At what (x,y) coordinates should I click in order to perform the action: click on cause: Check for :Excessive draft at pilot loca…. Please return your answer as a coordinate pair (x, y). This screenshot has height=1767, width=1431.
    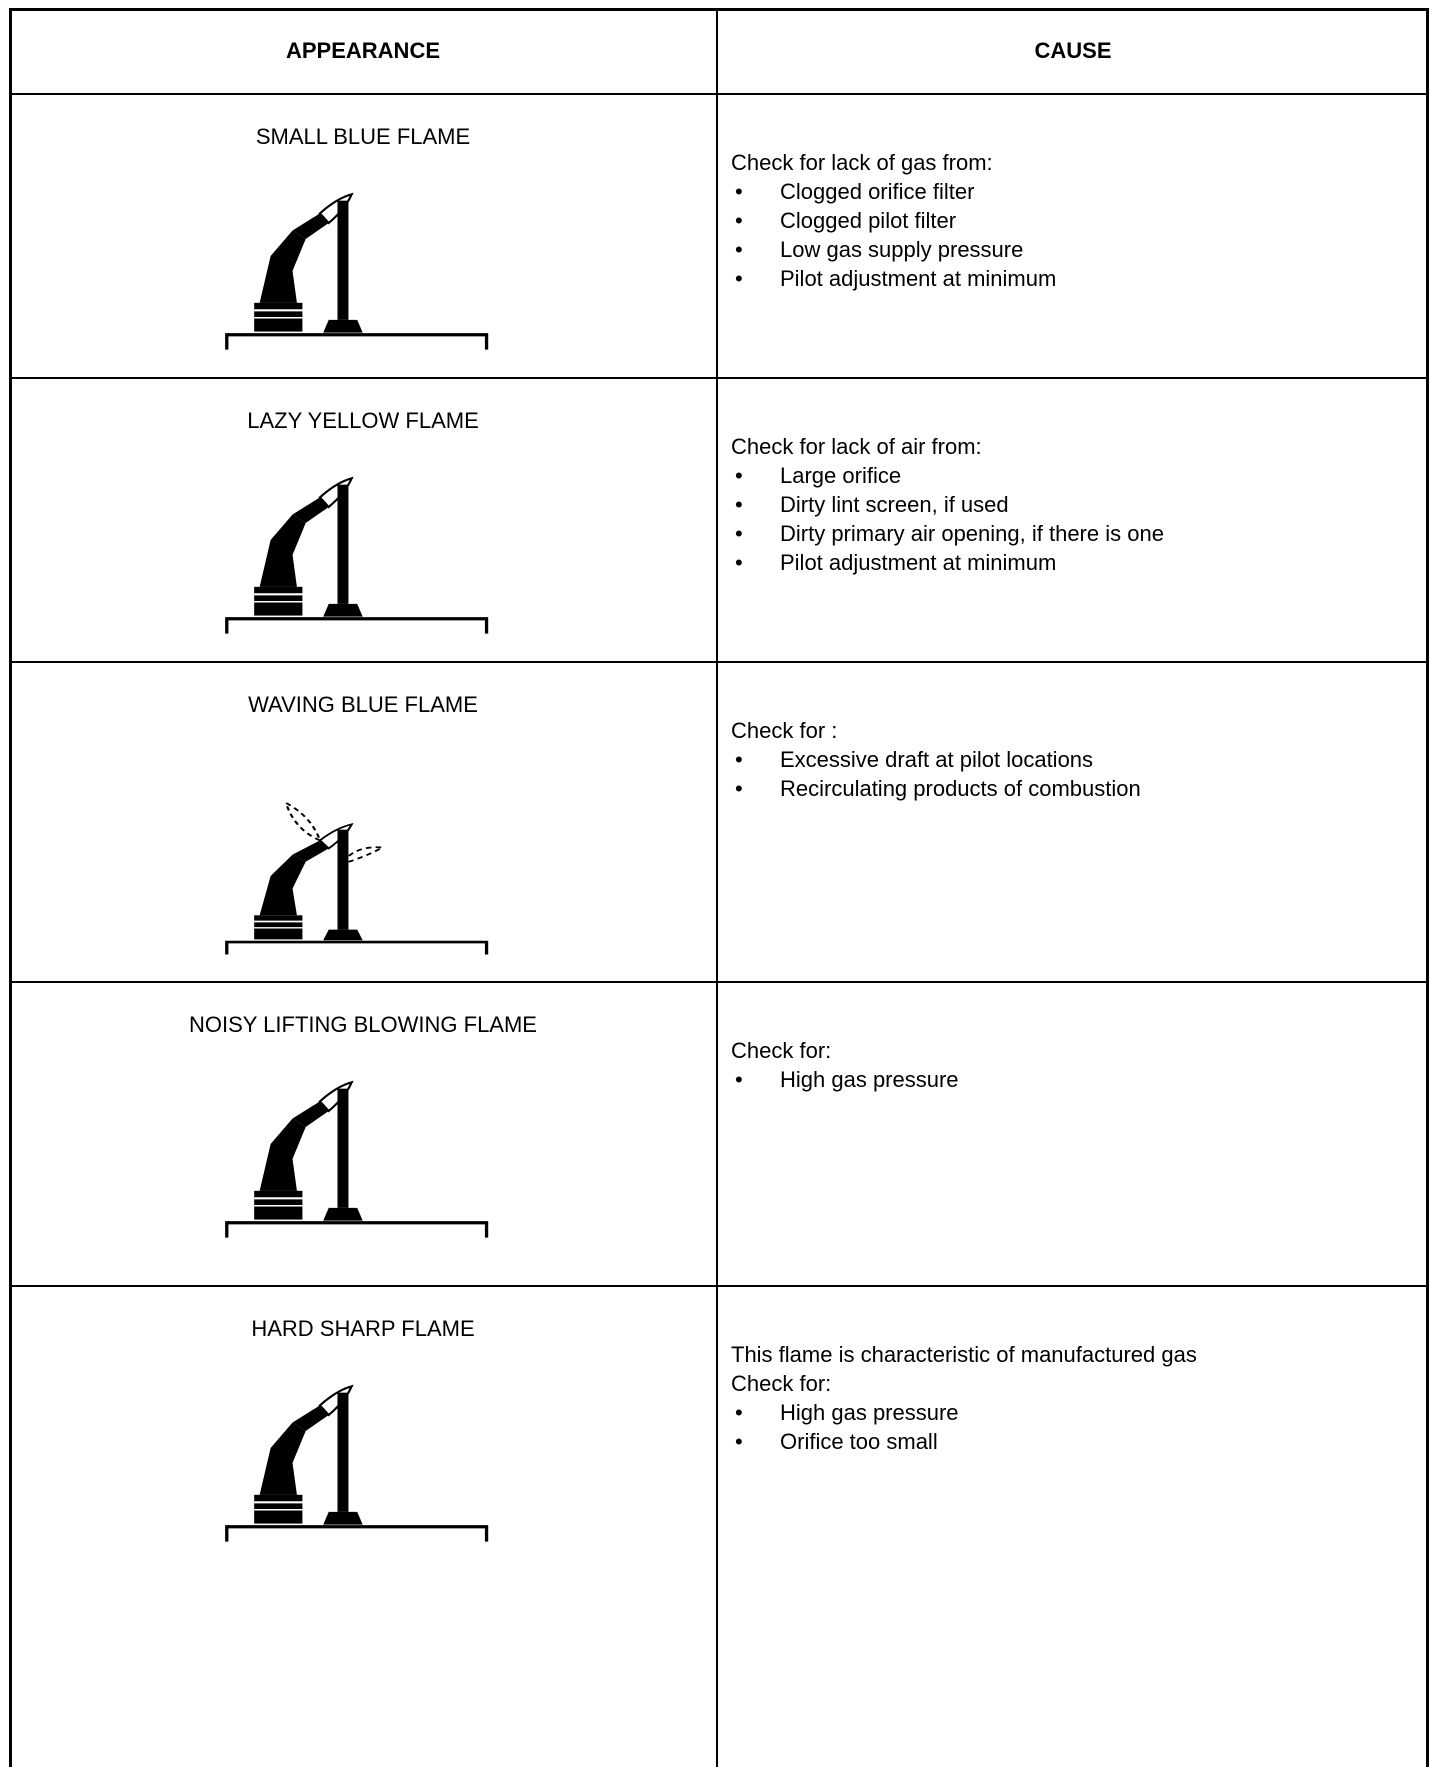
    Looking at the image, I should click on (1071, 759).